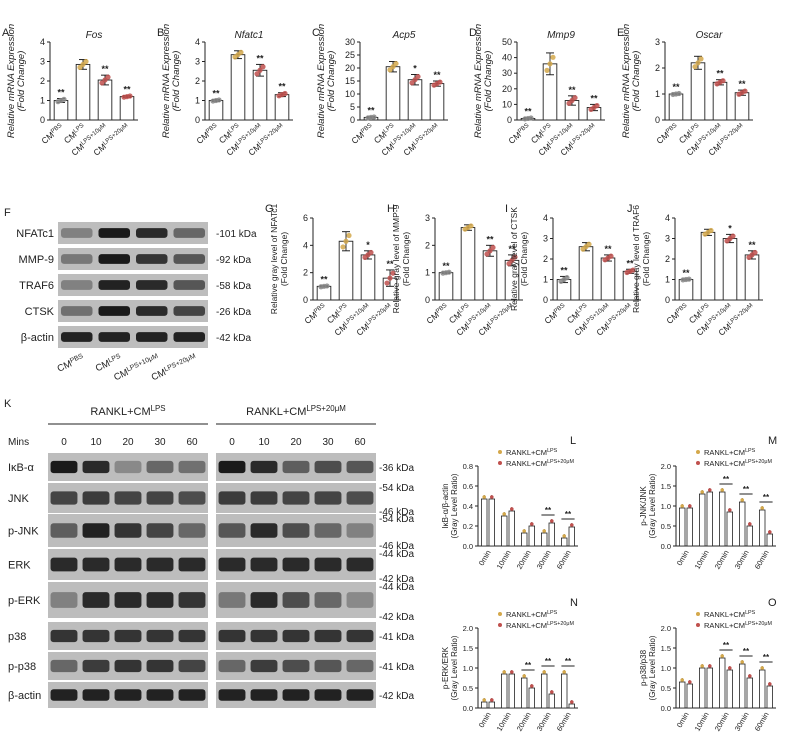 The width and height of the screenshot is (788, 746). I want to click on y-tick-label: 3, so click(42, 62).